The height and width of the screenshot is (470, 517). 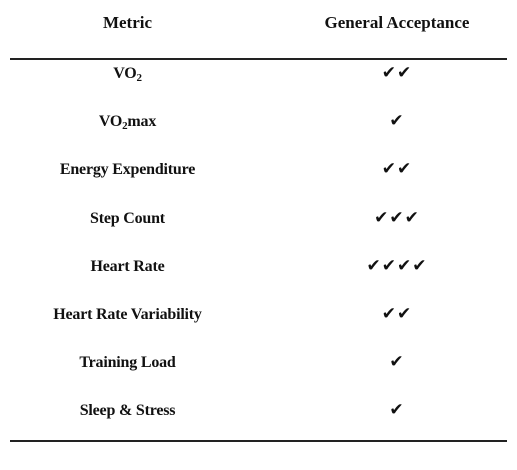 I want to click on bottom-rule, so click(x=258, y=441).